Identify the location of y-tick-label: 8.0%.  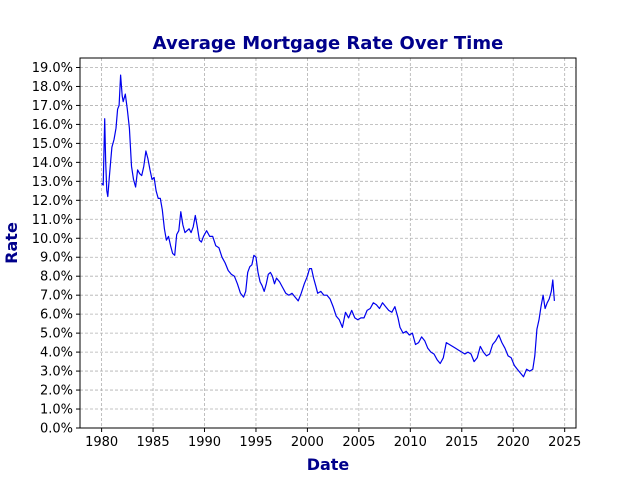
(56, 277).